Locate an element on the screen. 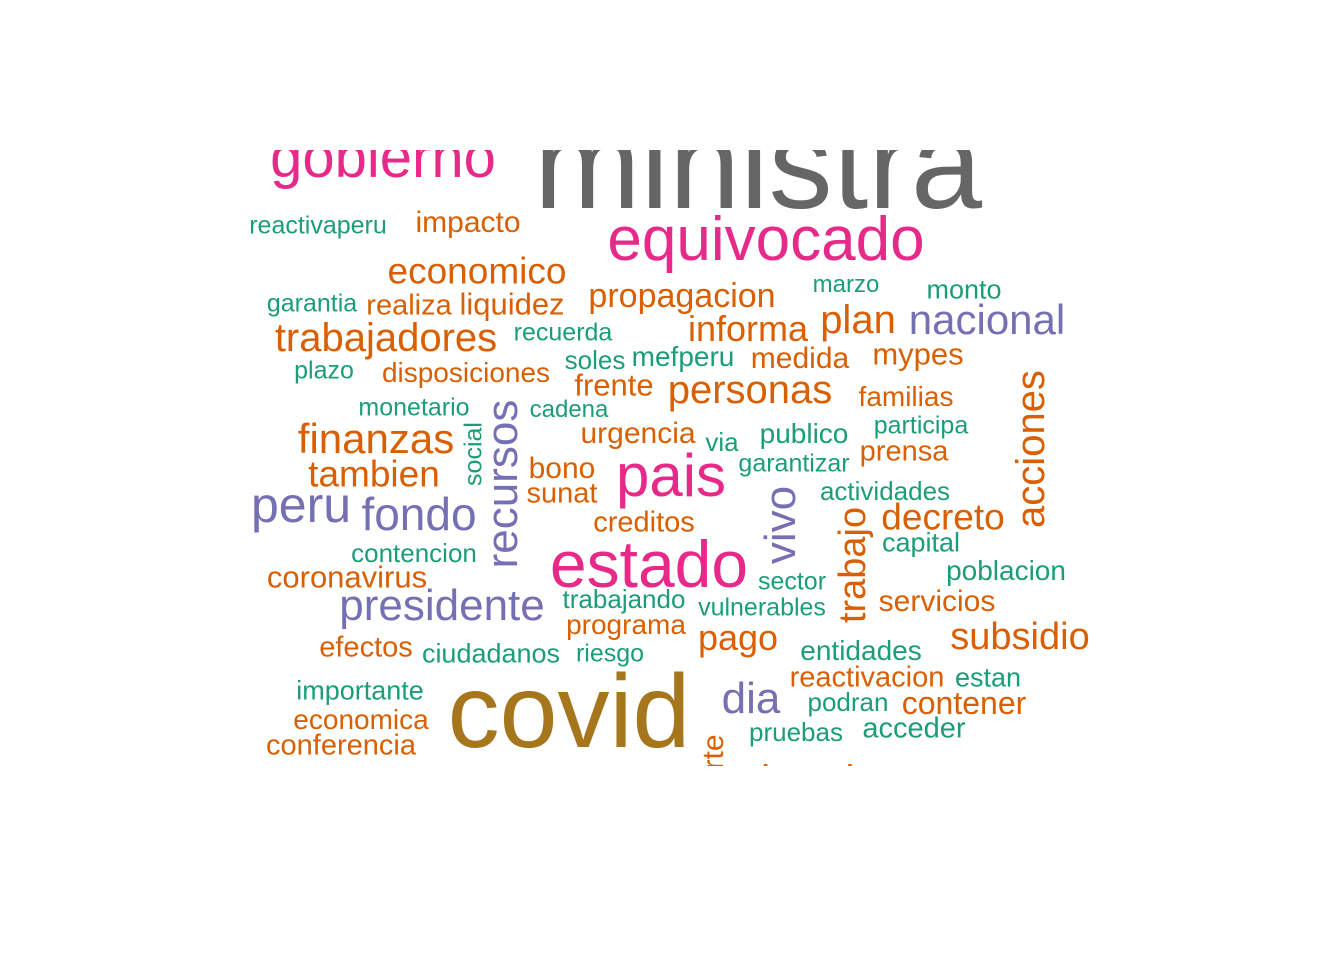  word-personas: personas is located at coordinates (750, 390).